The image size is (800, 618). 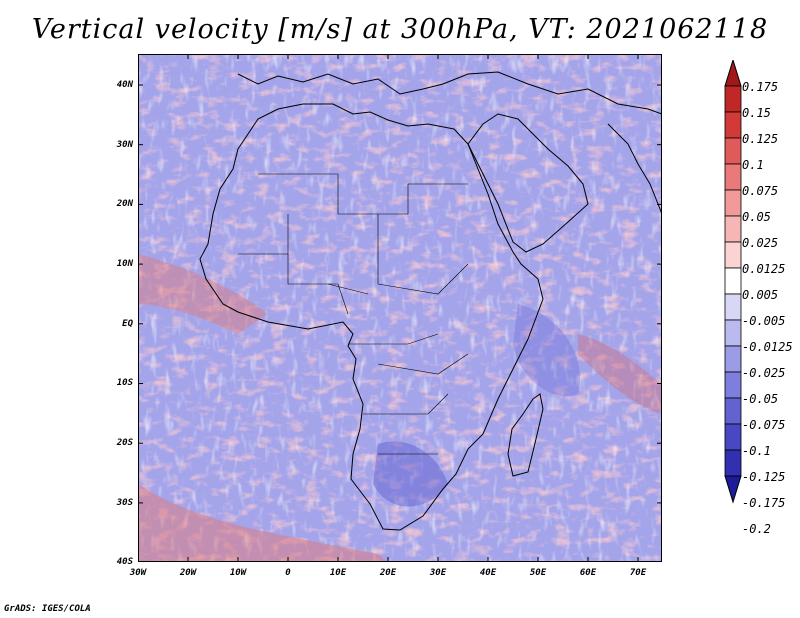 What do you see at coordinates (756, 113) in the screenshot?
I see `colorbar-label: 0.15` at bounding box center [756, 113].